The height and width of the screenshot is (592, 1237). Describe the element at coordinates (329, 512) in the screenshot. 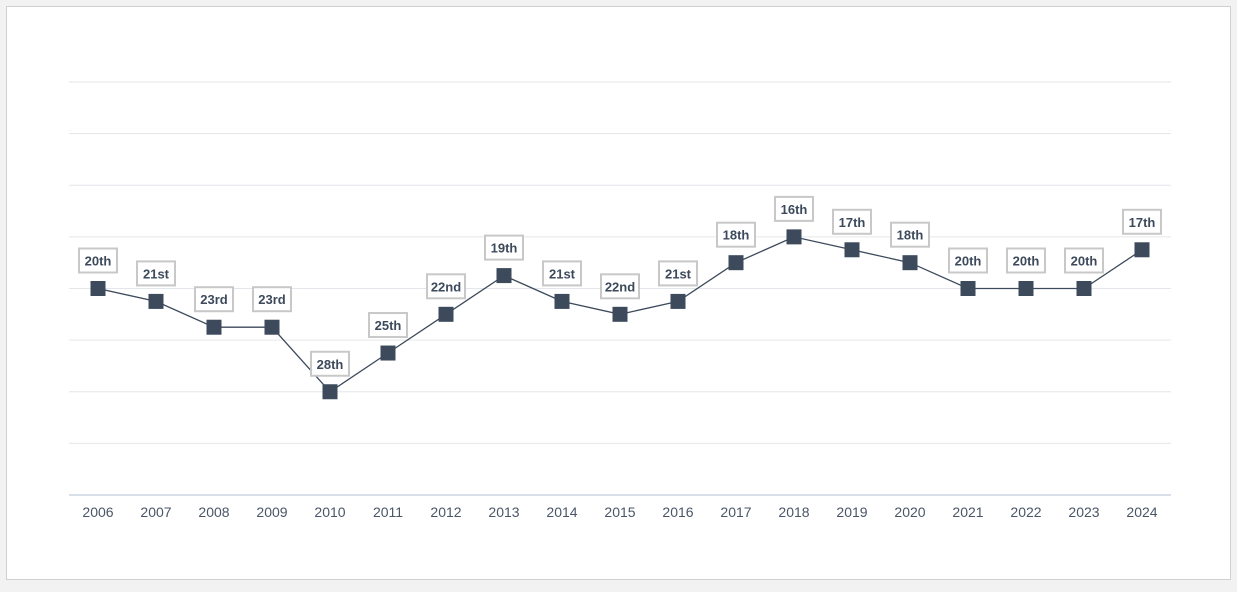

I see `x-tick-label: 2010` at that location.